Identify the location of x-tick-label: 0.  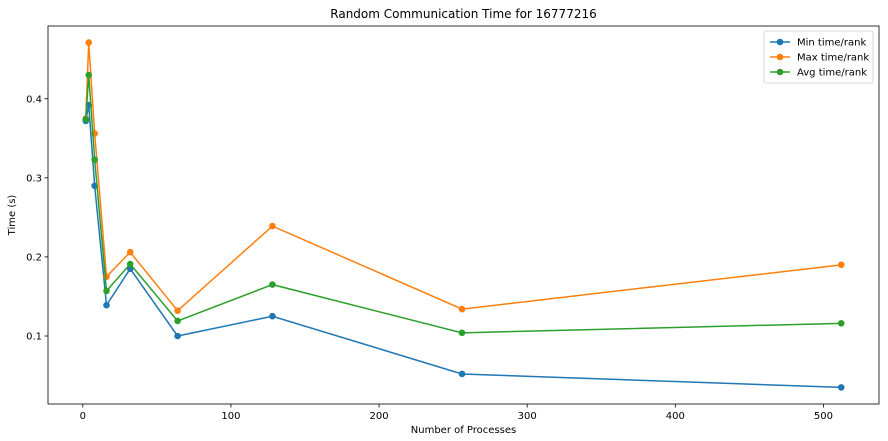
(83, 416).